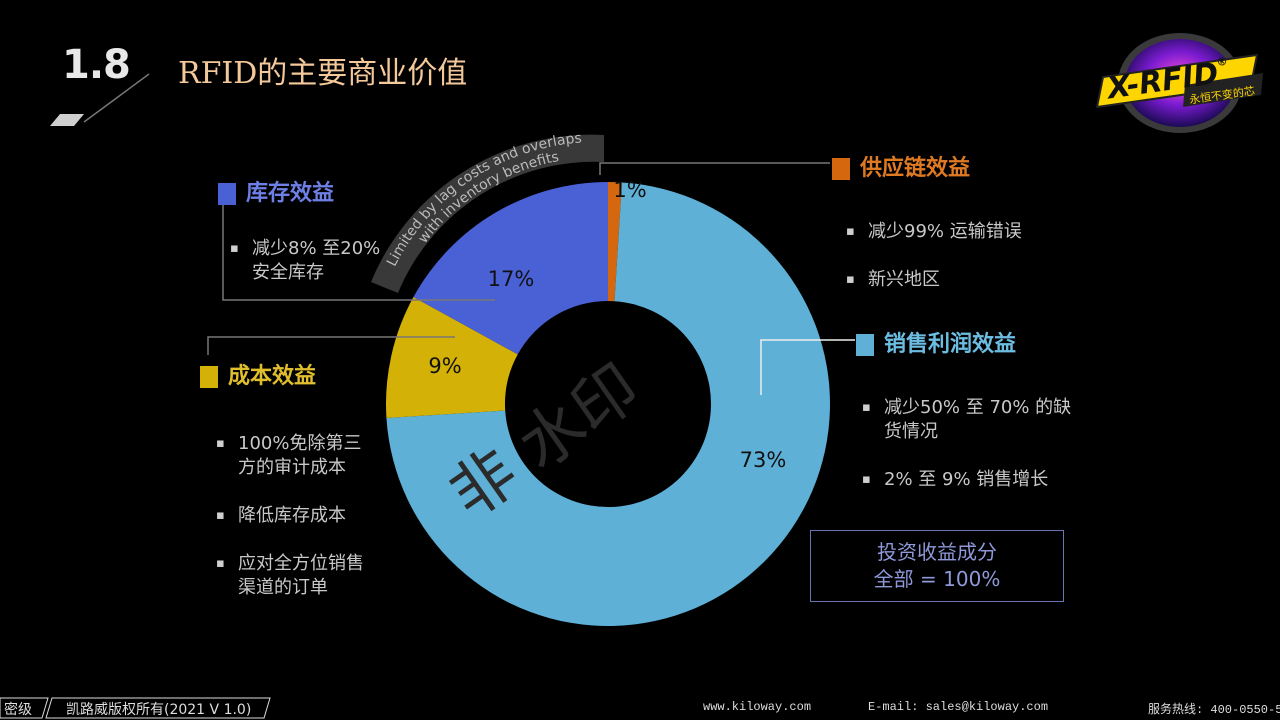 The height and width of the screenshot is (720, 1280). What do you see at coordinates (18, 710) in the screenshot?
I see `footer-classification: 密级` at bounding box center [18, 710].